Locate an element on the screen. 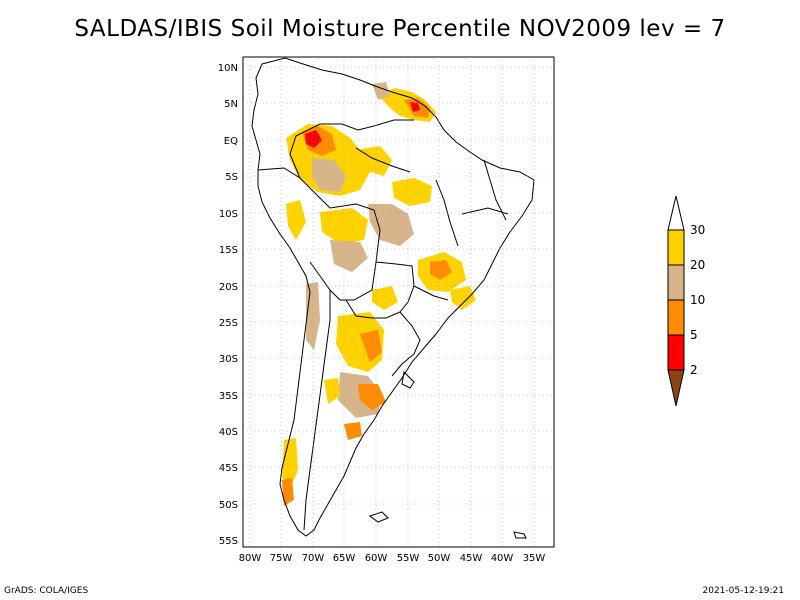 The image size is (800, 600). lat-label: 5N is located at coordinates (231, 104).